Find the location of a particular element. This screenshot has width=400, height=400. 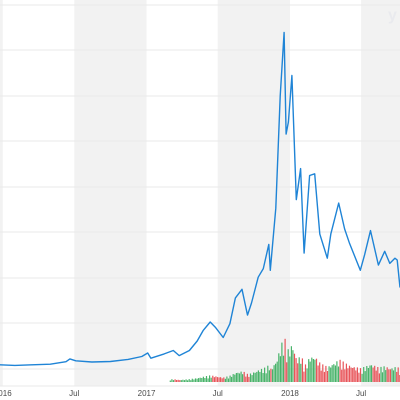

volume-bars is located at coordinates (284, 360).